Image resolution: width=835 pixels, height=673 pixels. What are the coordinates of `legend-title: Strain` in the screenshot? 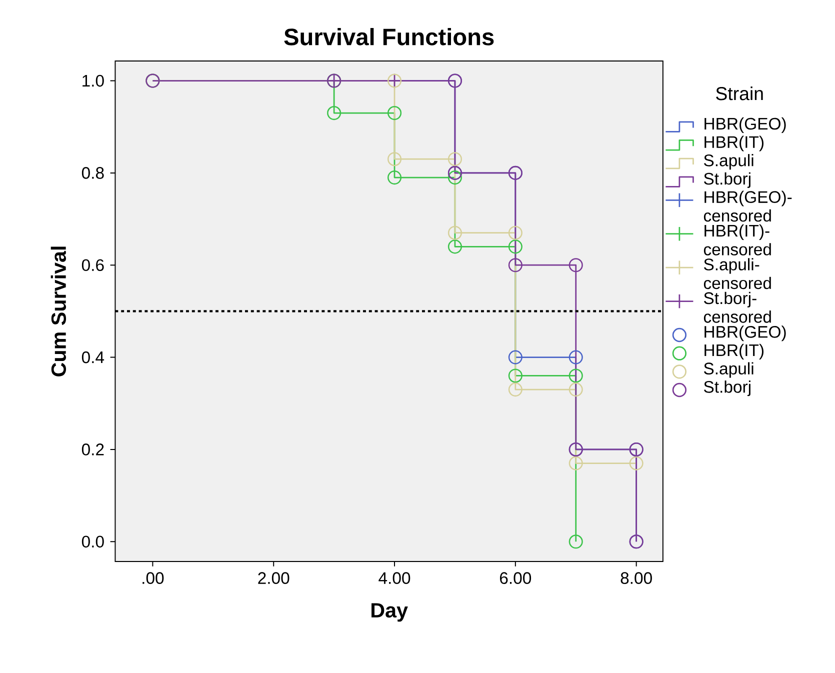 It's located at (739, 93).